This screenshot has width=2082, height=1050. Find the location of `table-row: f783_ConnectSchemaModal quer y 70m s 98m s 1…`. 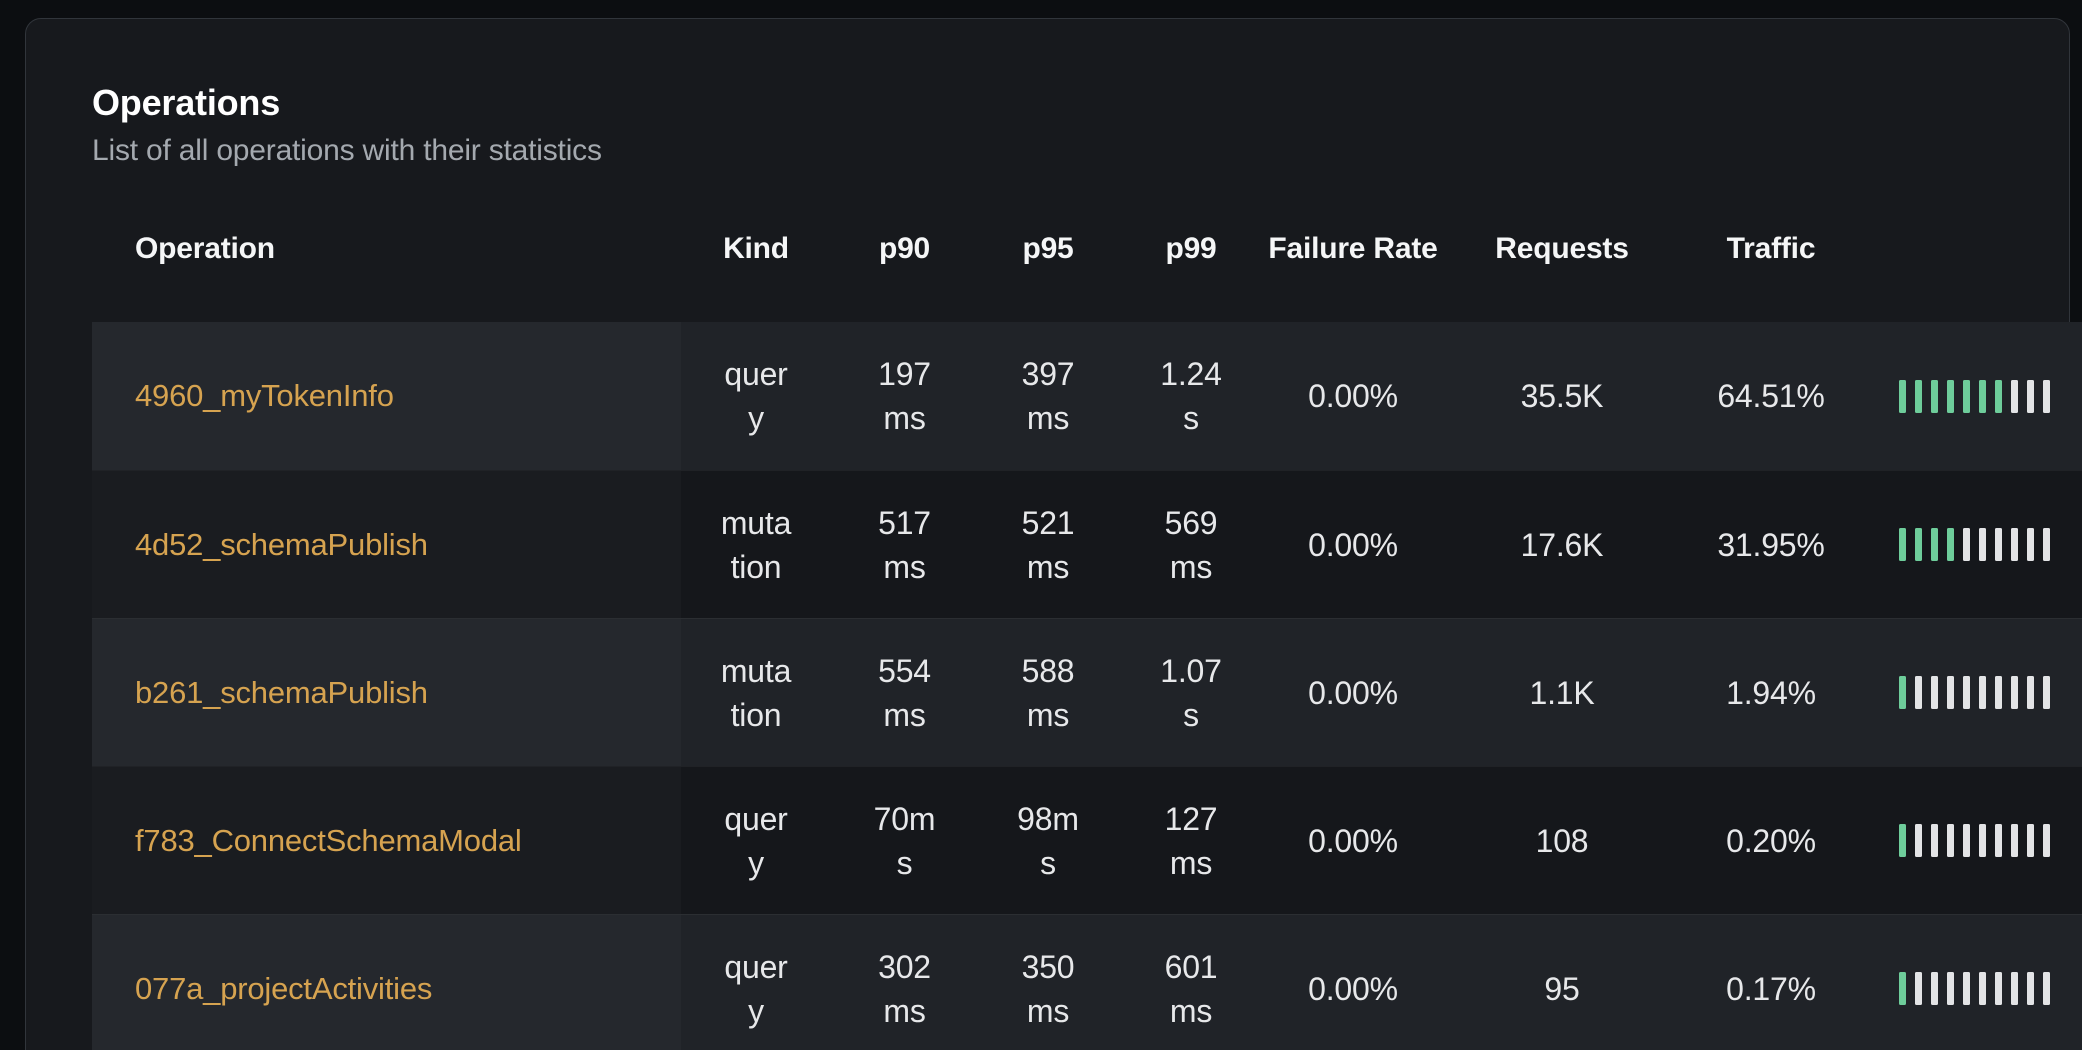

table-row: f783_ConnectSchemaModal quer y 70m s 98m s 1… is located at coordinates (1087, 840).